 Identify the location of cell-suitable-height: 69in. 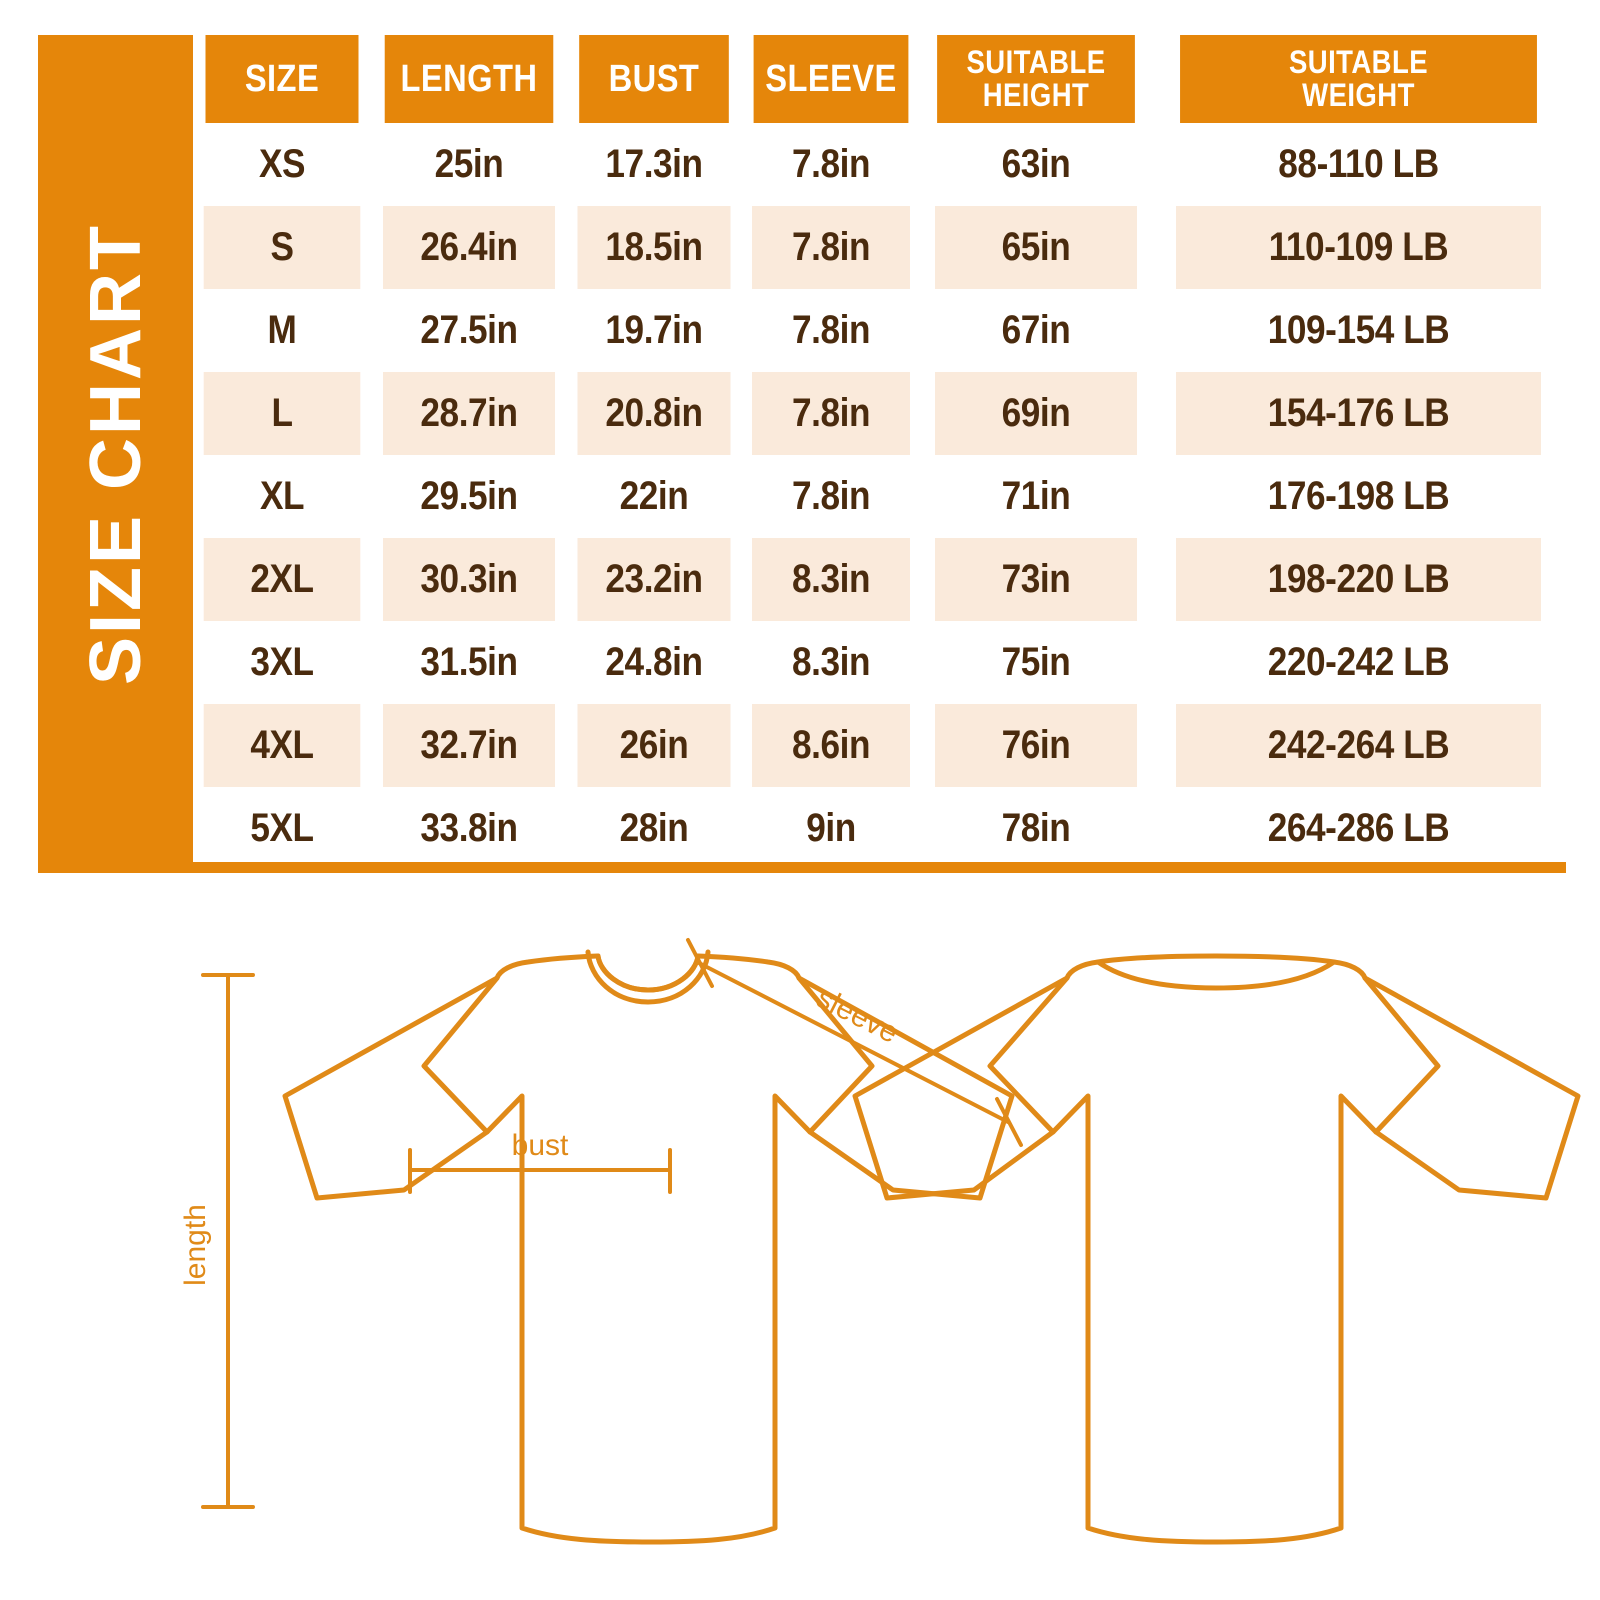
(1036, 413).